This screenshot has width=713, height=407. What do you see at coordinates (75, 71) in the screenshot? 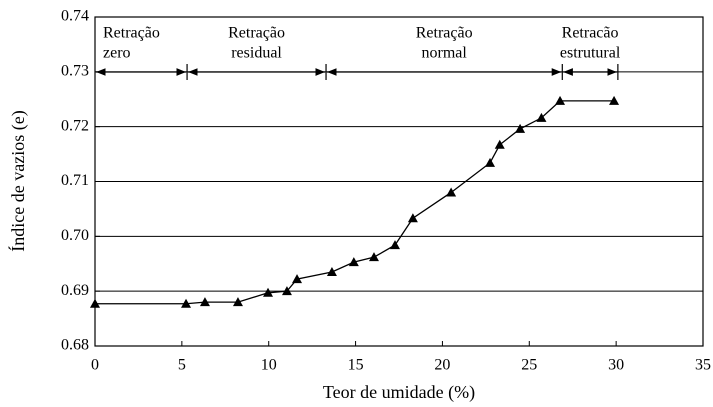
I see `y-tick-label: 0.73` at bounding box center [75, 71].